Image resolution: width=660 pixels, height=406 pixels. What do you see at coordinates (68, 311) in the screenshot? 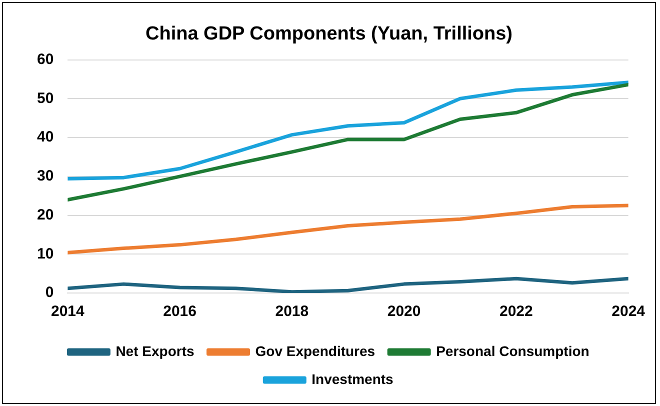
I see `x-tick-label: 2014` at bounding box center [68, 311].